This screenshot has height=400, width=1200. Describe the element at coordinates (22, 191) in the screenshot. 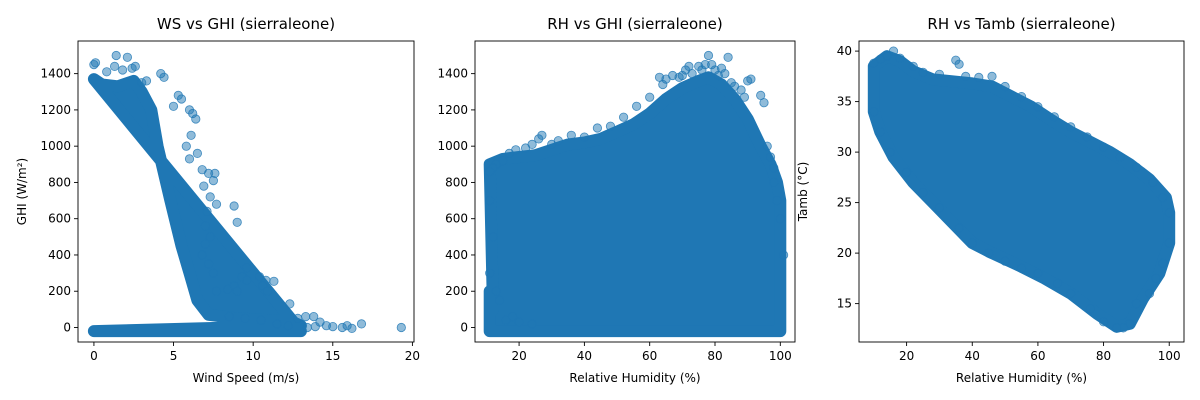

I see `y-axis-label: GHI (W/m²)` at that location.